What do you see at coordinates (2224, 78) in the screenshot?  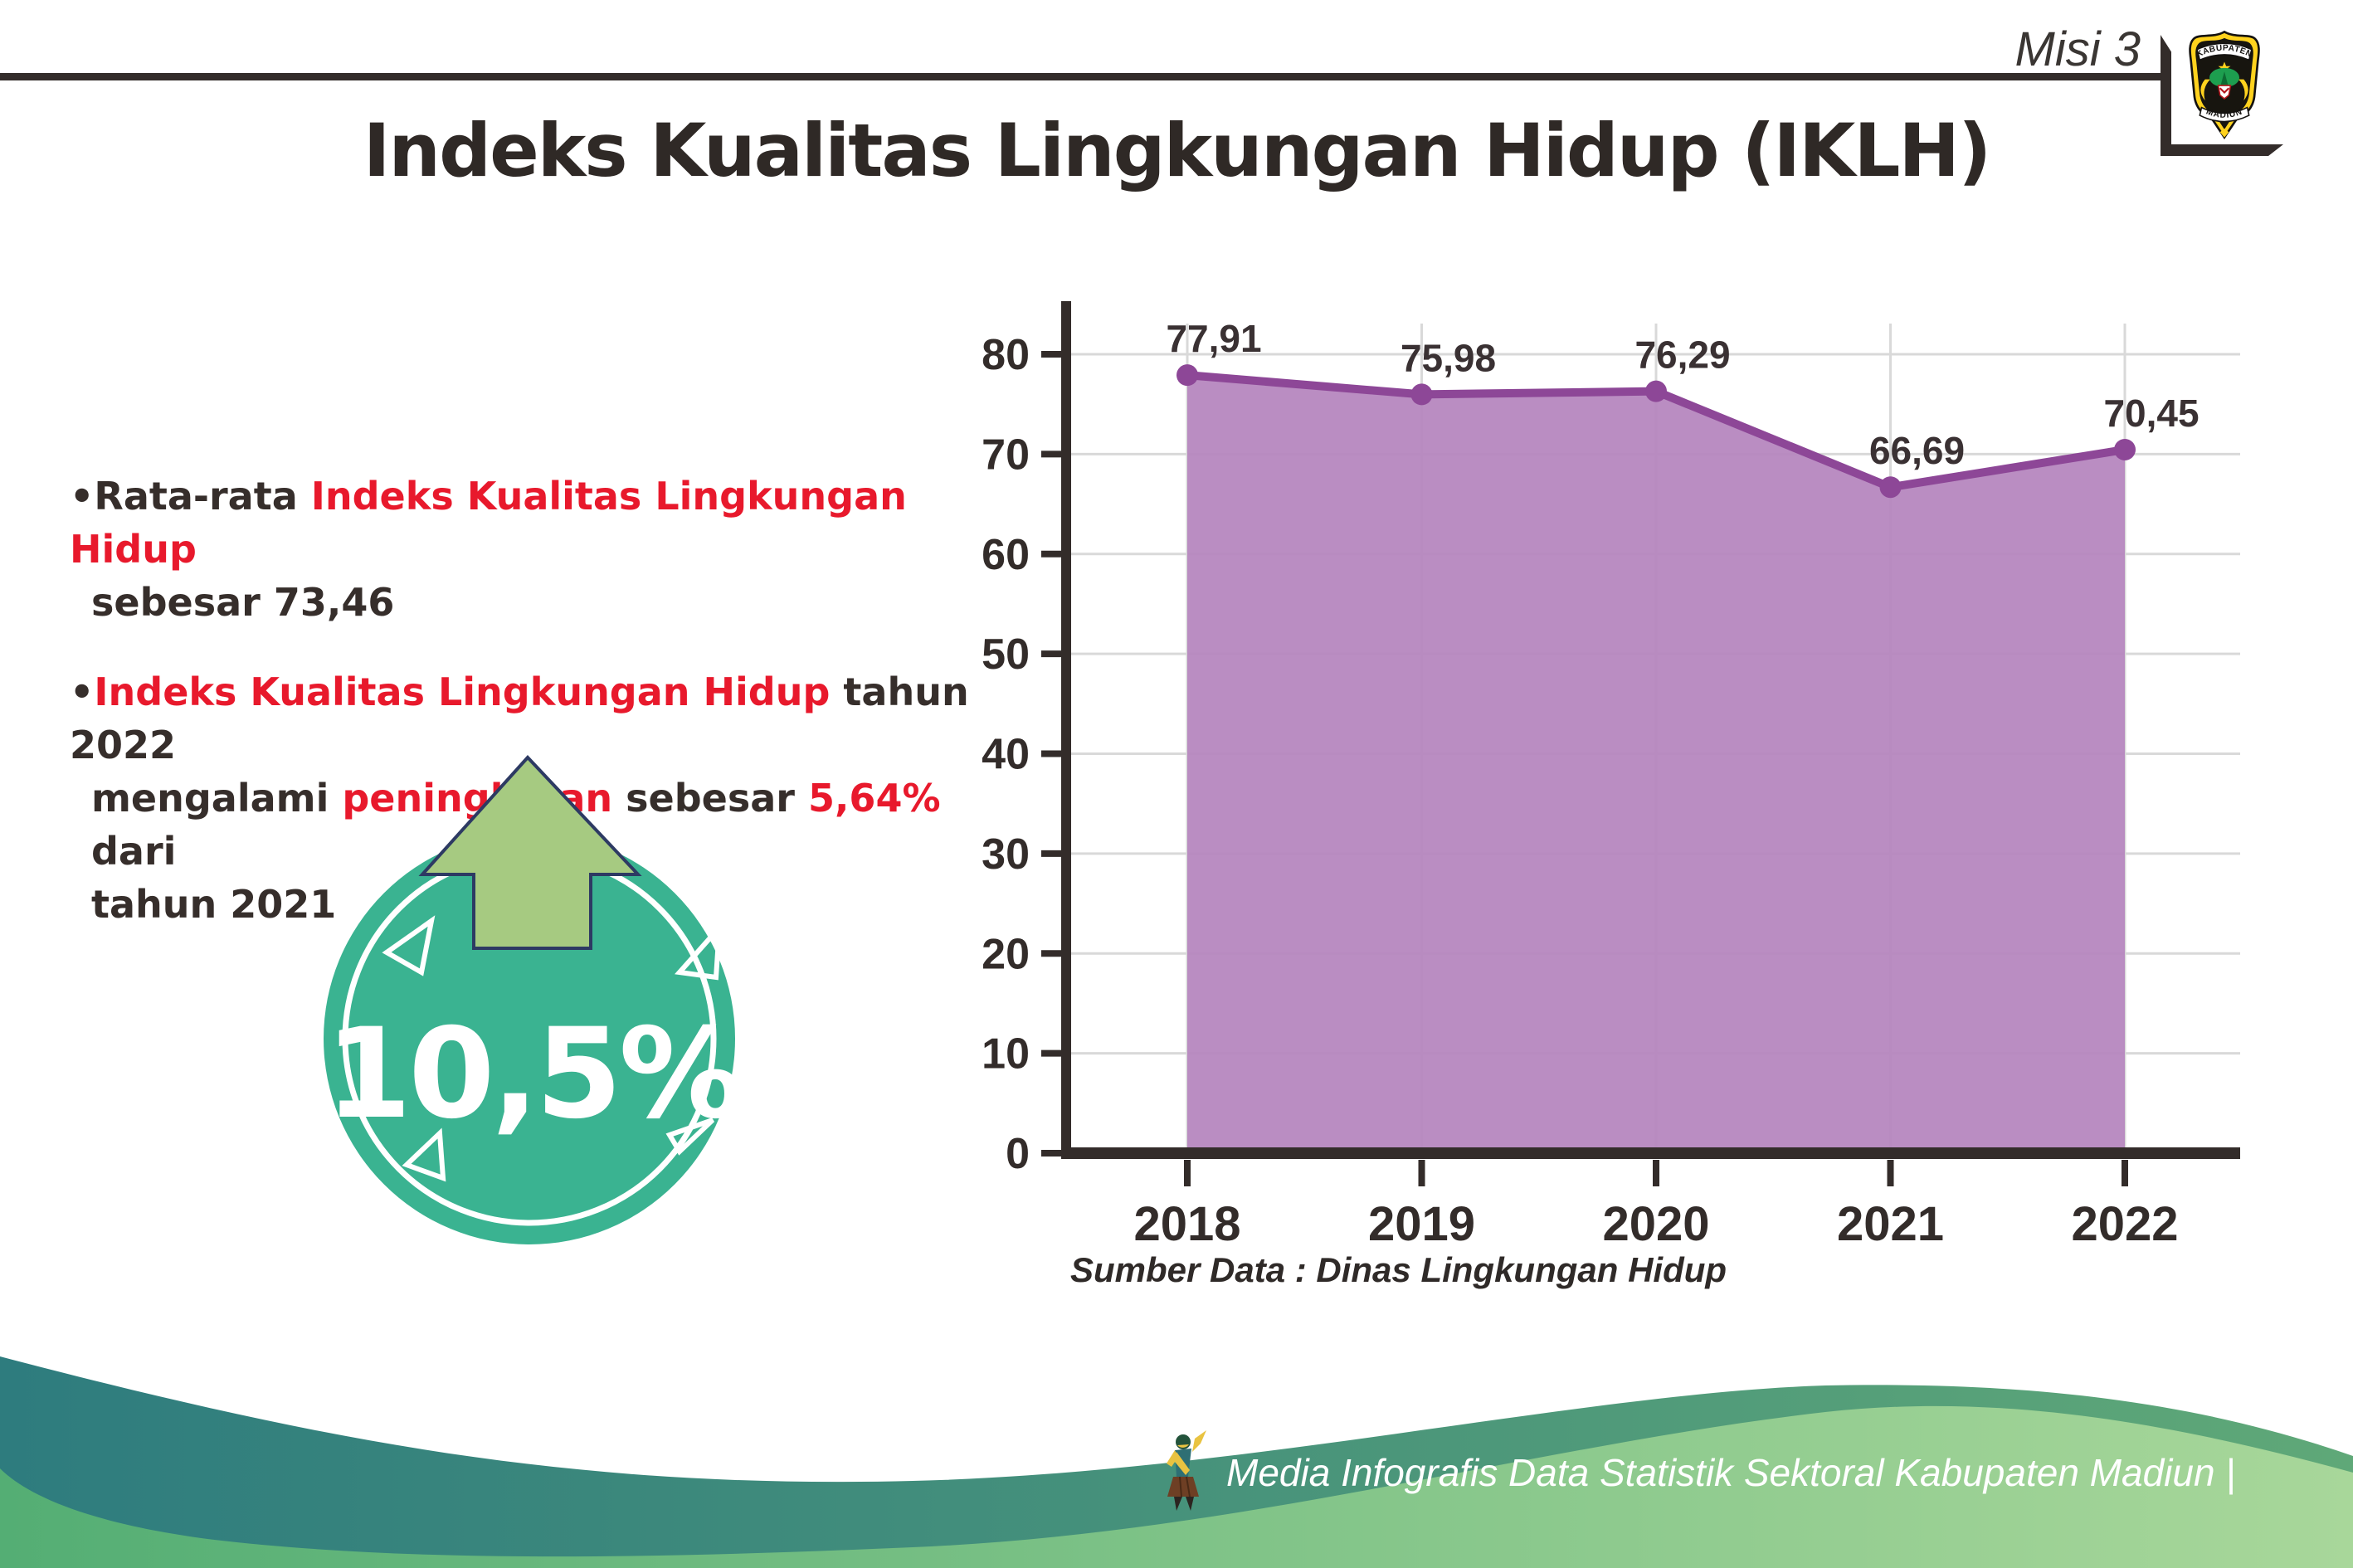 I see `logo-tree-trunk` at bounding box center [2224, 78].